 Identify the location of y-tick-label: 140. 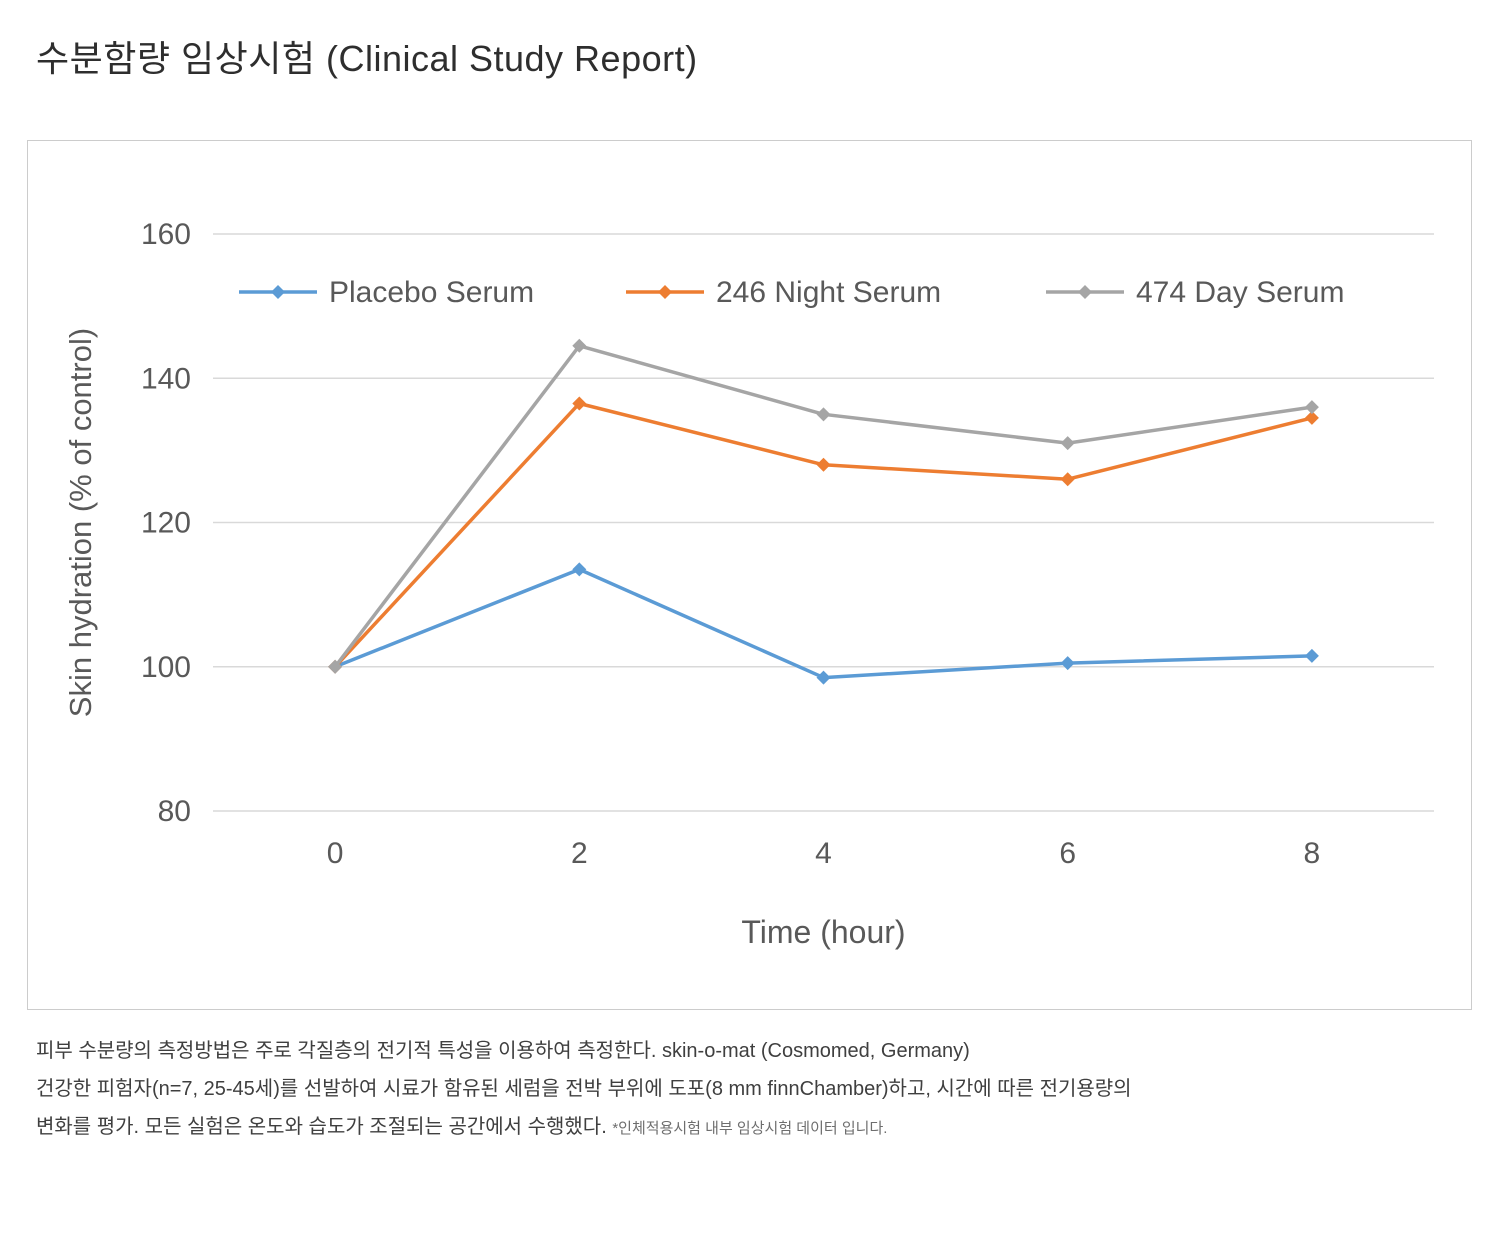
(166, 378).